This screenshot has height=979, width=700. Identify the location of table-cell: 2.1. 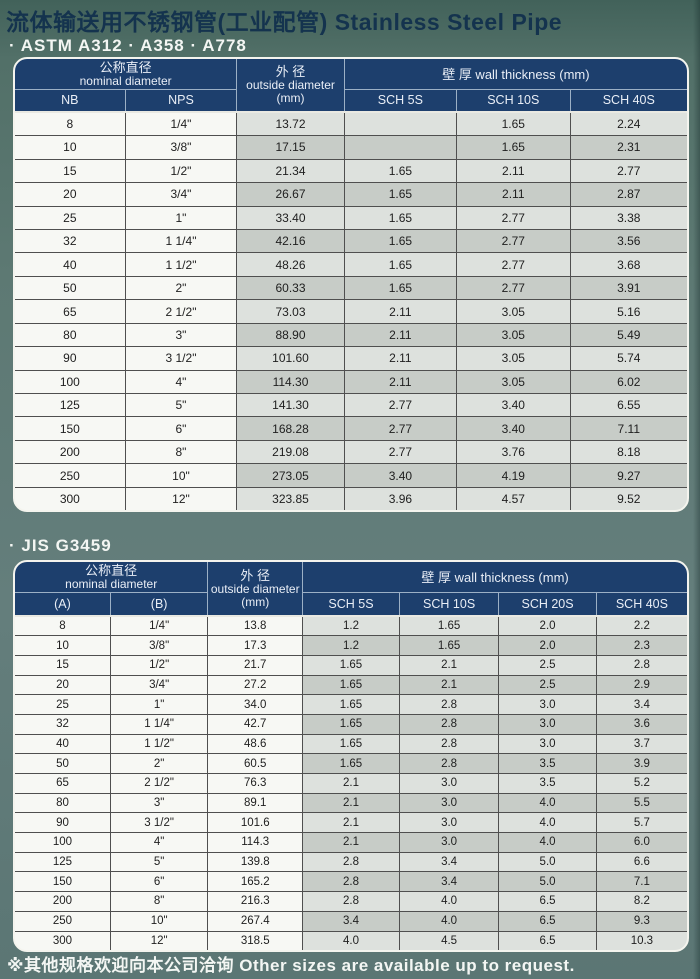
(351, 842).